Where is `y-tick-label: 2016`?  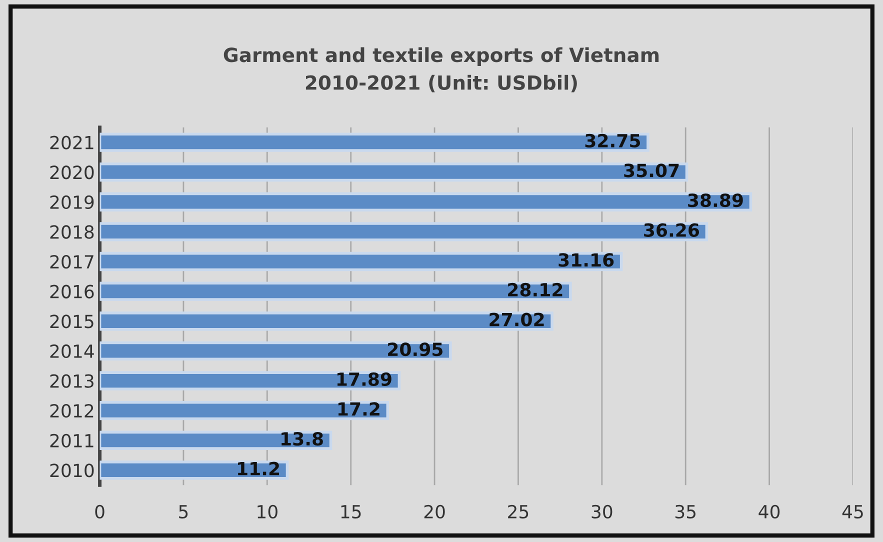
y-tick-label: 2016 is located at coordinates (72, 291).